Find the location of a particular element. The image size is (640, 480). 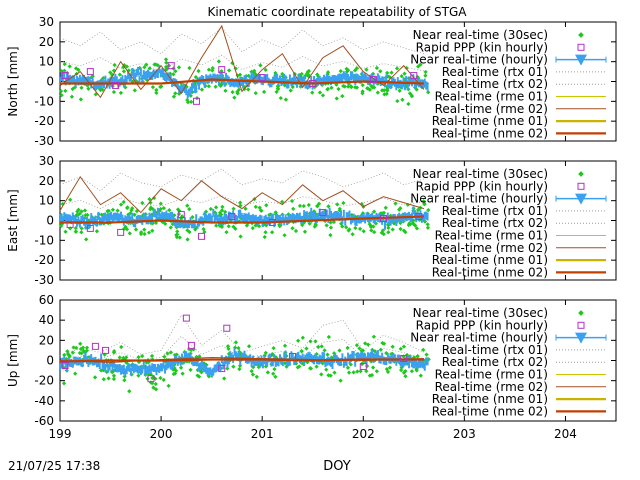

legend-label: Rapid PPP (kin hourly) is located at coordinates (482, 186).